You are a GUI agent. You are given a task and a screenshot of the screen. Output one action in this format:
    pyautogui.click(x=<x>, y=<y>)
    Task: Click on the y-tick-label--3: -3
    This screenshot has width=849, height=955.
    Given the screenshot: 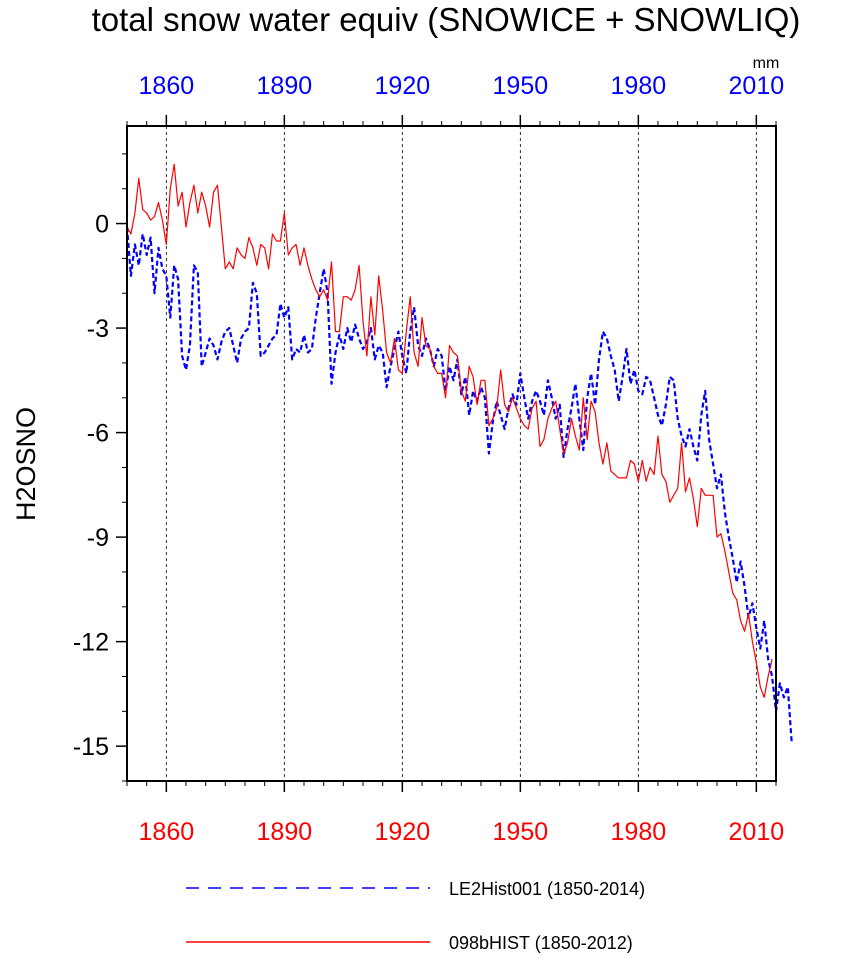 What is the action you would take?
    pyautogui.click(x=98, y=329)
    